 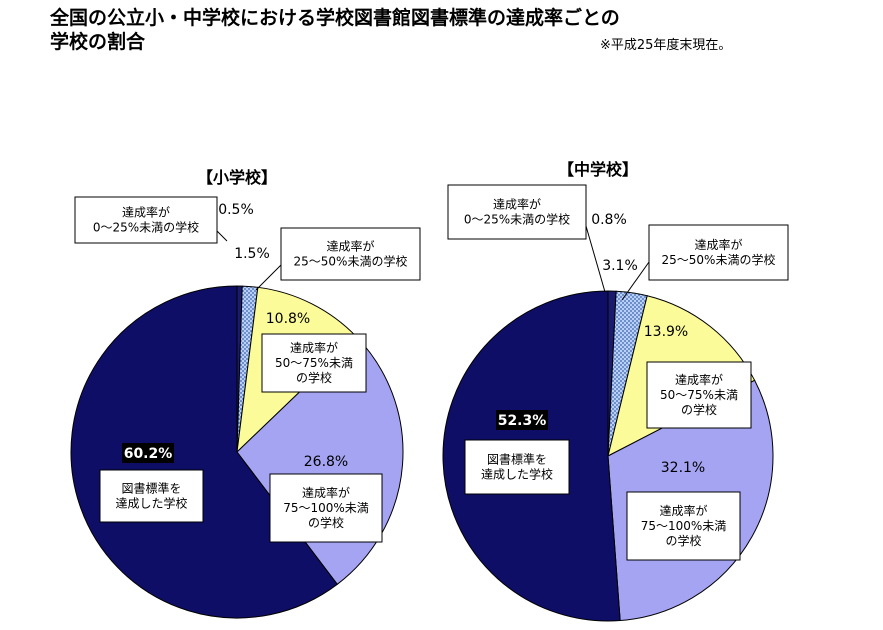 What do you see at coordinates (326, 462) in the screenshot?
I see `percent-label-3: 26.8%` at bounding box center [326, 462].